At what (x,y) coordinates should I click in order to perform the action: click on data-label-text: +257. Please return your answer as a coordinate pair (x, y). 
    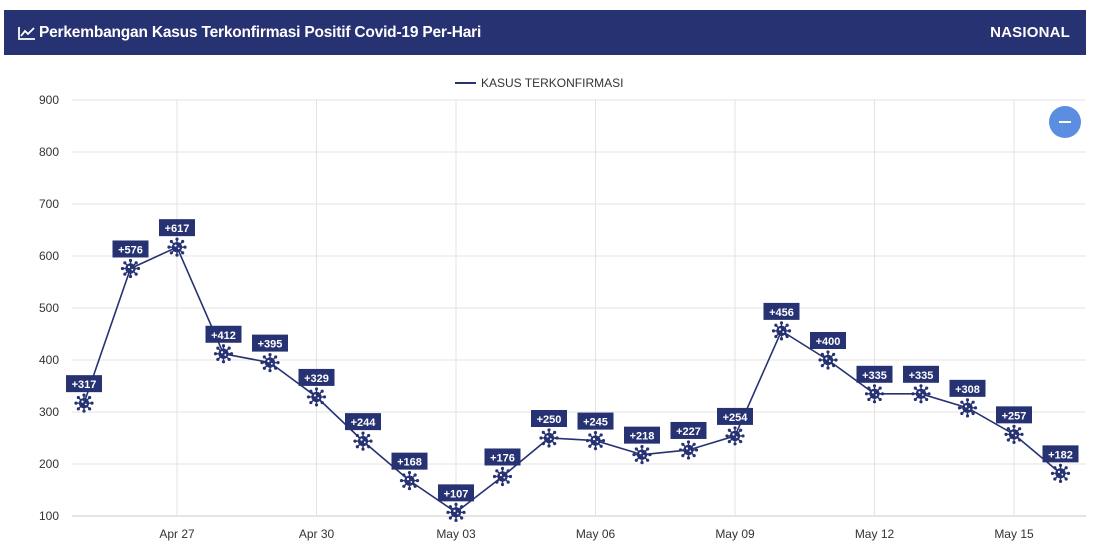
    Looking at the image, I should click on (1014, 416).